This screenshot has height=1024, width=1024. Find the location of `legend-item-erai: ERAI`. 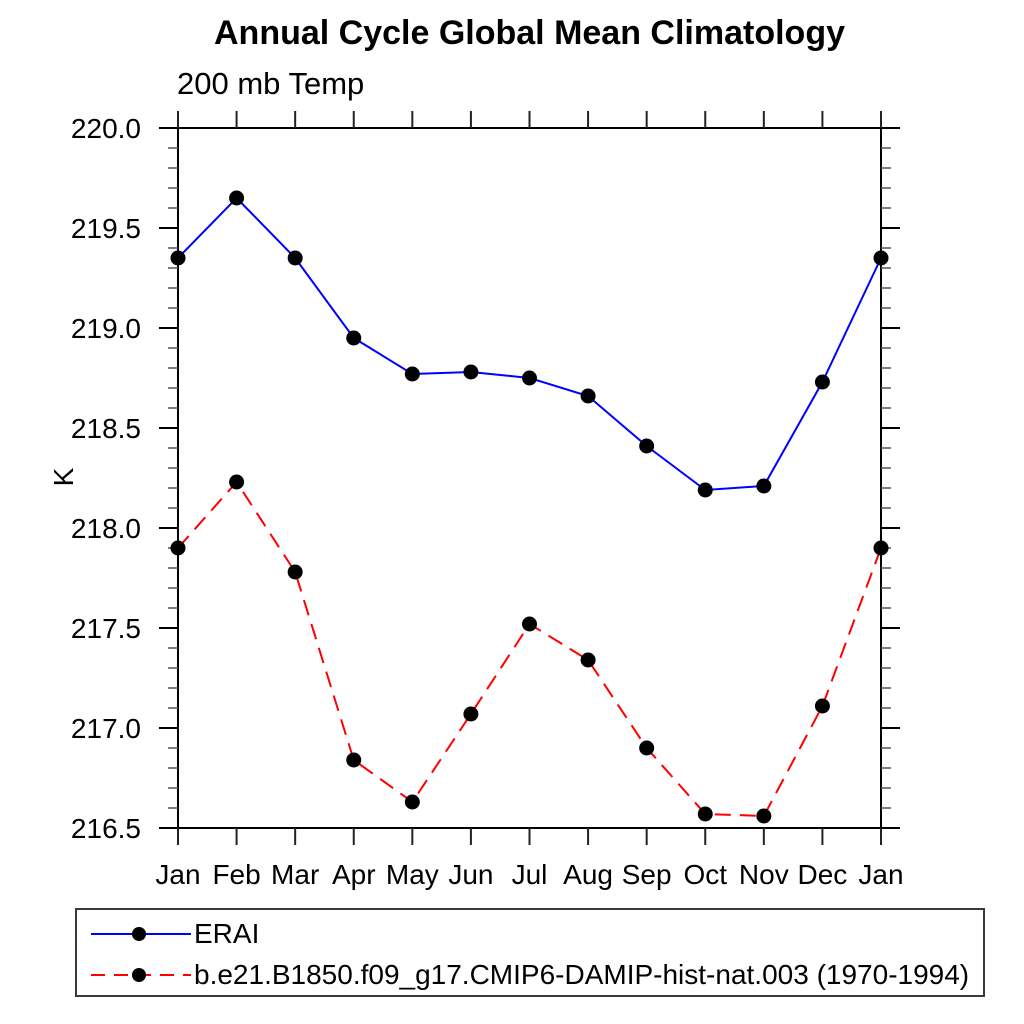

legend-item-erai: ERAI is located at coordinates (533, 934).